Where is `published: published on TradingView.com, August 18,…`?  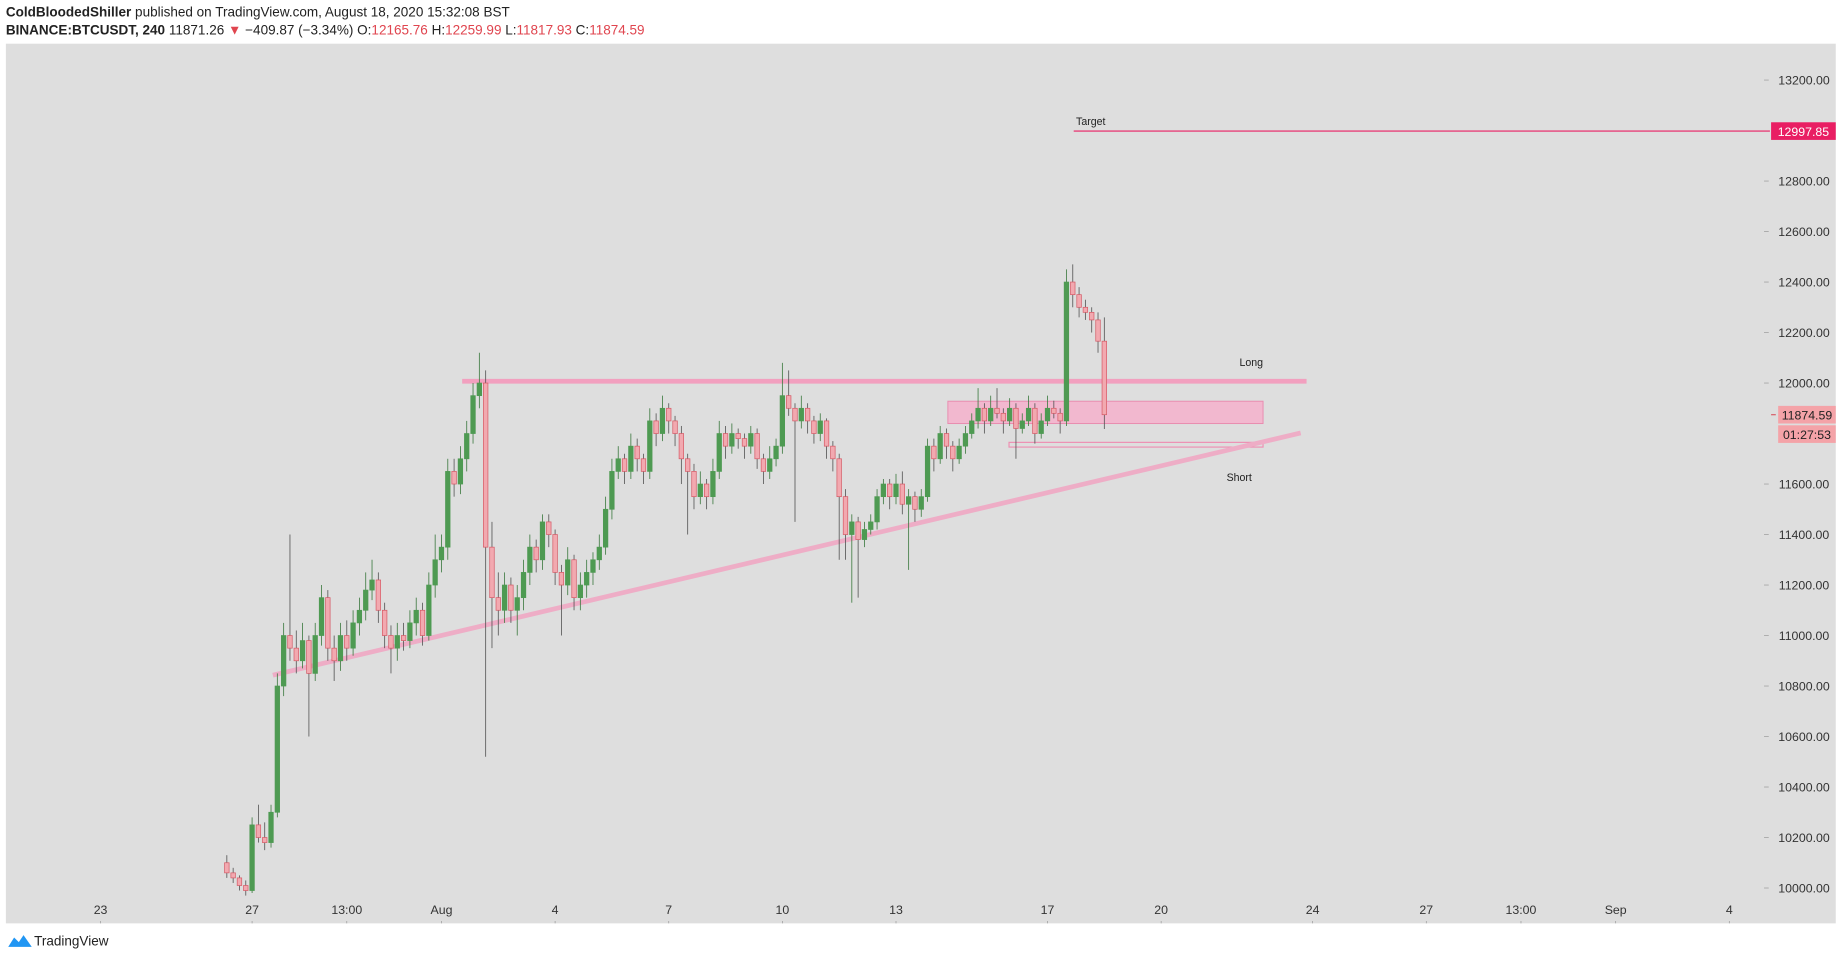 published: published on TradingView.com, August 18,… is located at coordinates (322, 12).